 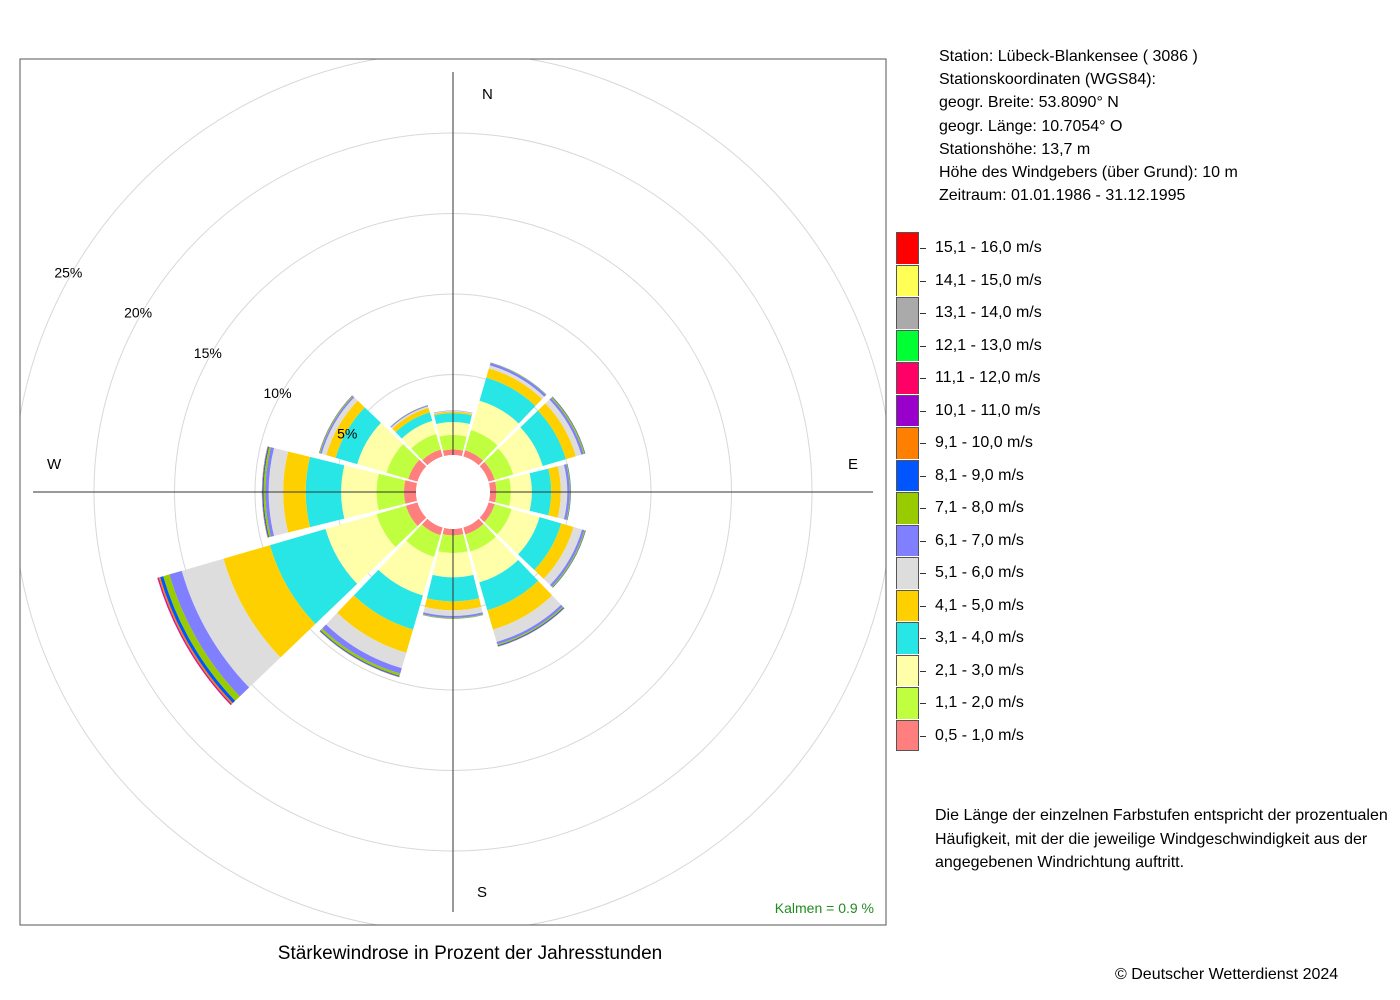 I want to click on legend-label: 15,1 - 16,0 m/s, so click(x=988, y=247).